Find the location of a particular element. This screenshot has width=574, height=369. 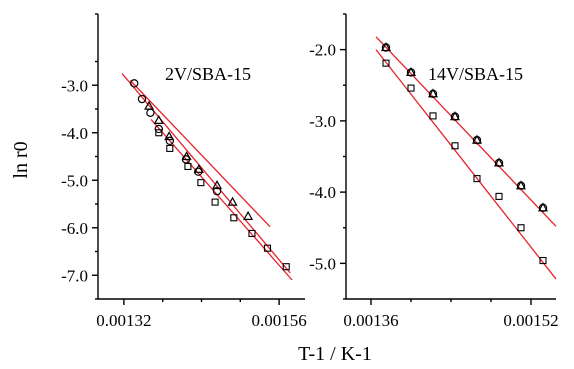

y-tick-label: -2.0 is located at coordinates (322, 50).